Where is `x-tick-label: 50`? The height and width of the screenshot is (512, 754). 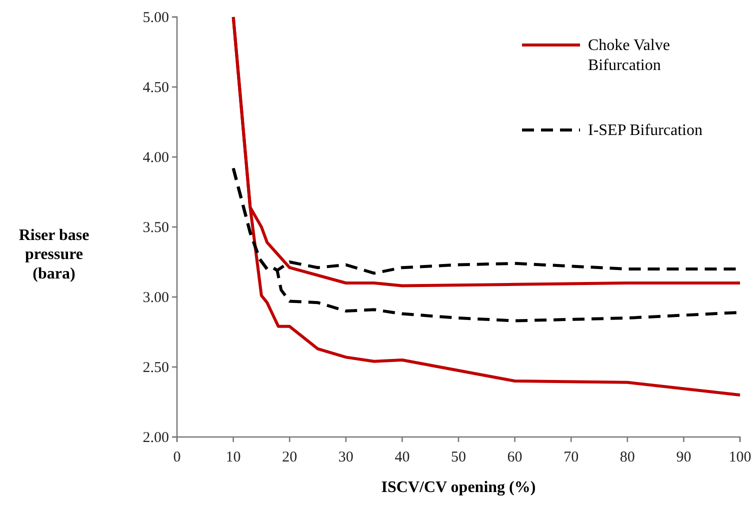
x-tick-label: 50 is located at coordinates (458, 458).